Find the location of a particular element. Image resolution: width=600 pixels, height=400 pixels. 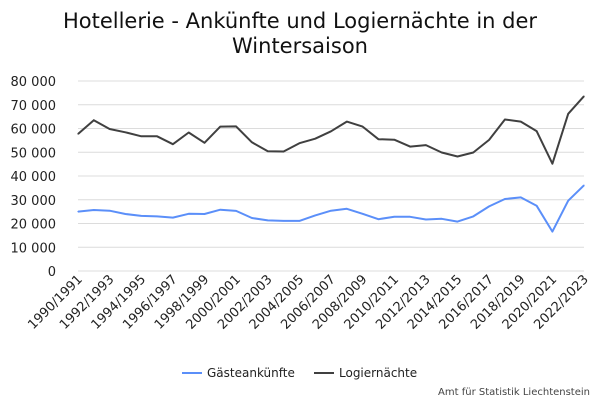

chart-title-line-2: Wintersaison is located at coordinates (300, 46).